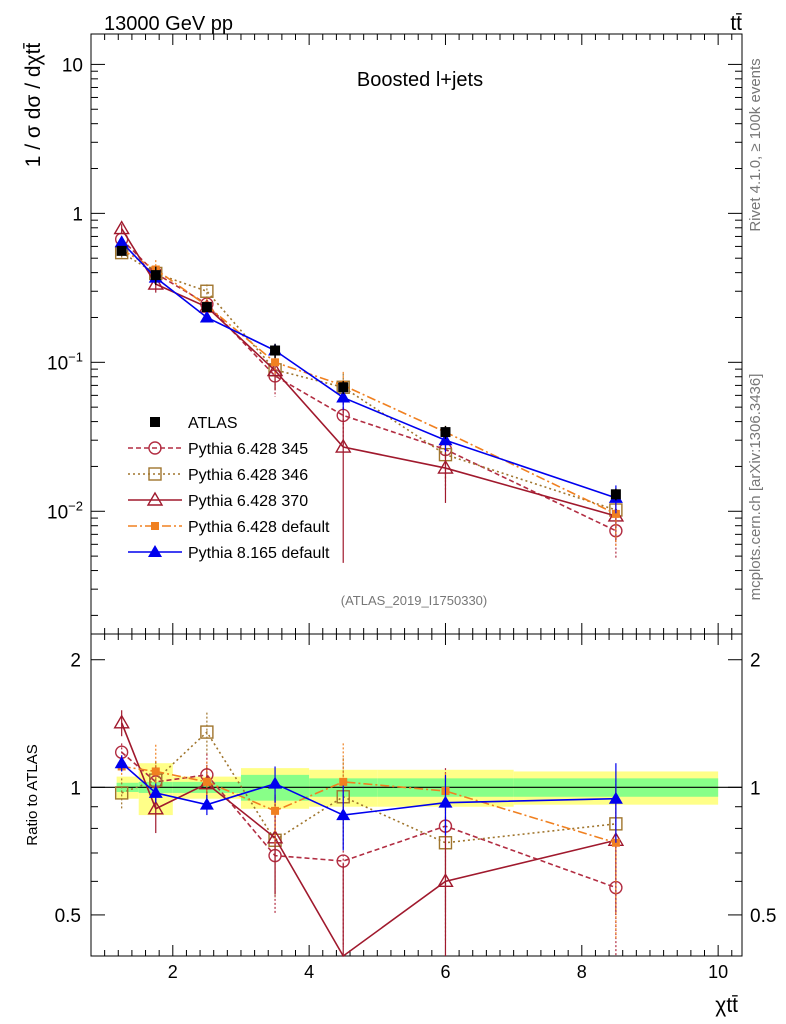 The height and width of the screenshot is (1024, 786). Describe the element at coordinates (420, 80) in the screenshot. I see `chart-title: Boosted l+jets` at that location.